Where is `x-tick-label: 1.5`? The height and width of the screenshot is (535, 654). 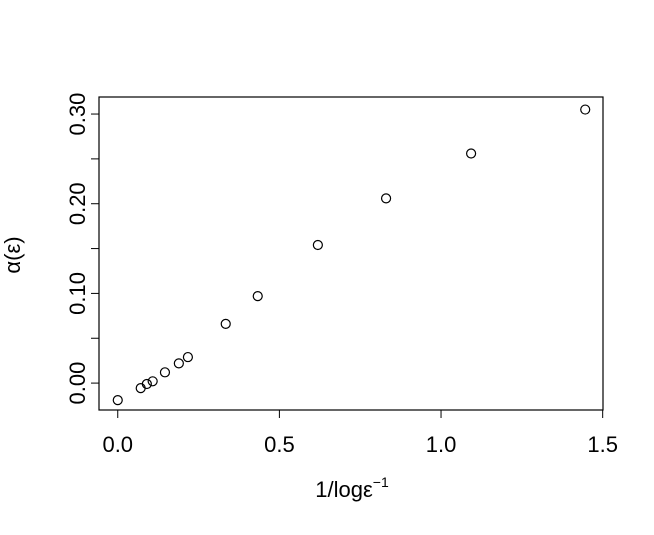 x-tick-label: 1.5 is located at coordinates (602, 444).